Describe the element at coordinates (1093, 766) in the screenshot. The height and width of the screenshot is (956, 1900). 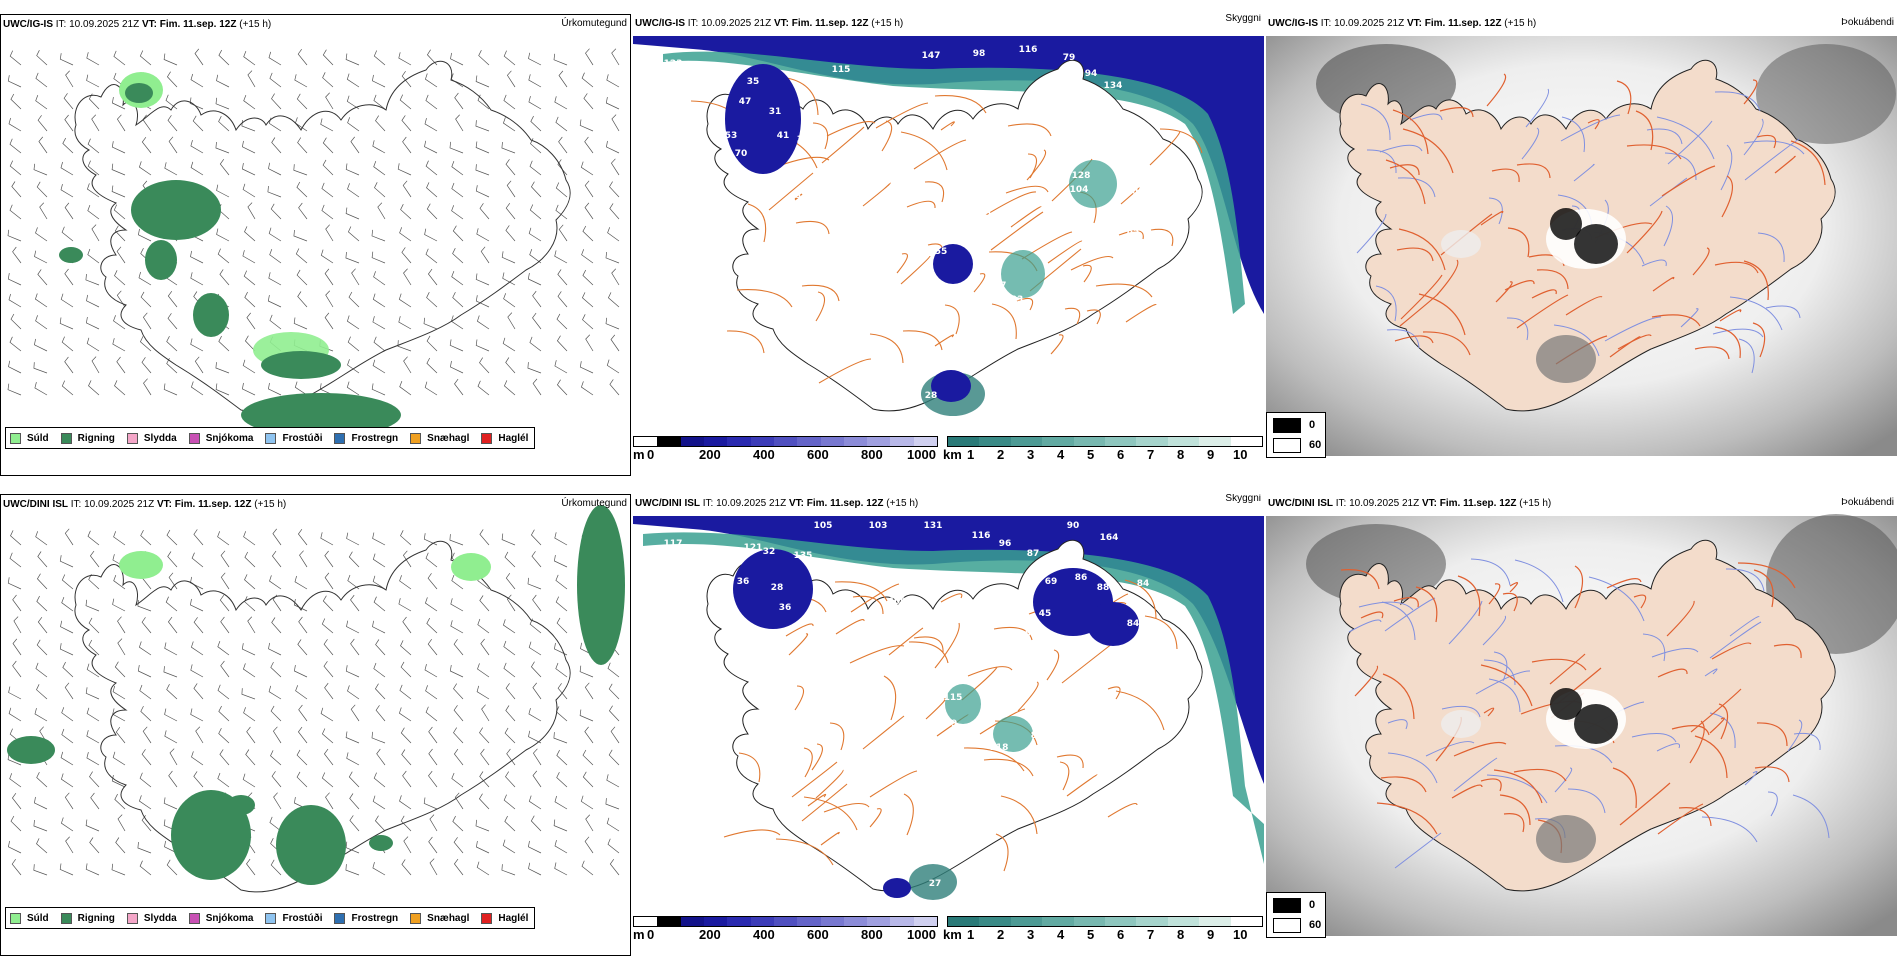
I see `cloud-base-value: 29` at that location.